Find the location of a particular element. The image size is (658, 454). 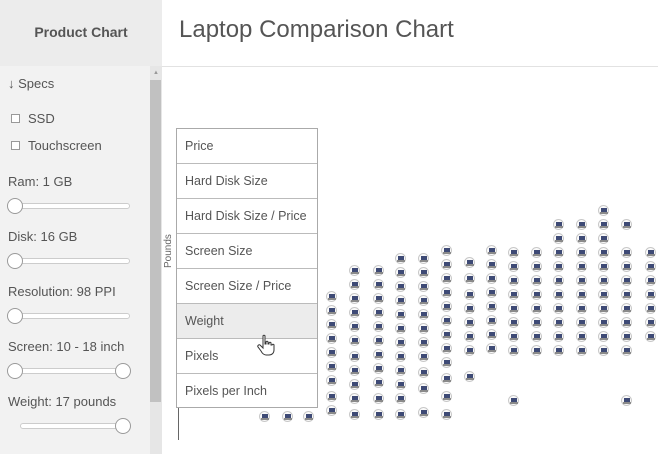

resolution-slider is located at coordinates (69, 316).